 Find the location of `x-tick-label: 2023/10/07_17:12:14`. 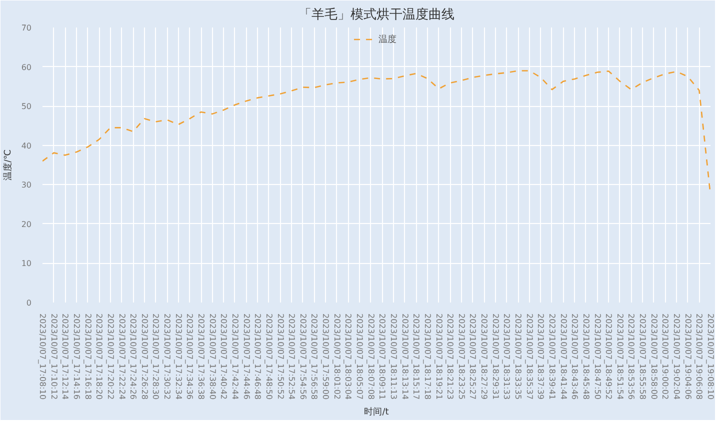

x-tick-label: 2023/10/07_17:12:14 is located at coordinates (65, 357).